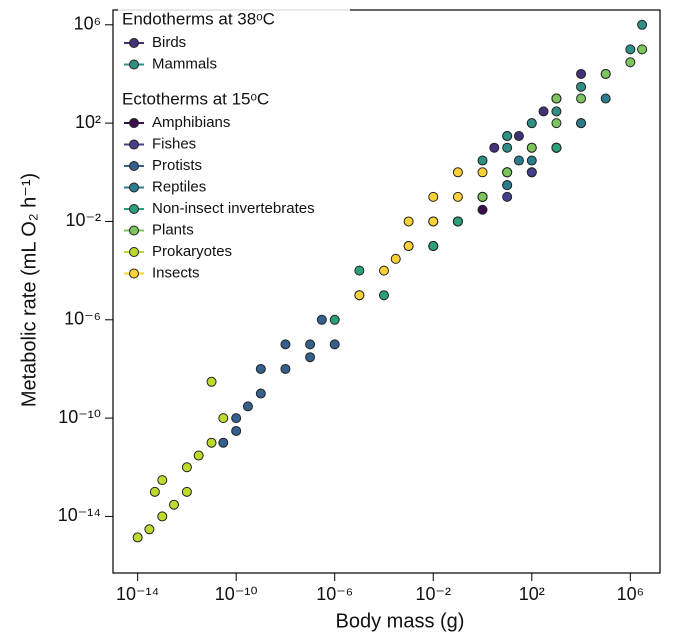 This screenshot has width=680, height=644. Describe the element at coordinates (173, 229) in the screenshot. I see `legend-label: Plants` at that location.